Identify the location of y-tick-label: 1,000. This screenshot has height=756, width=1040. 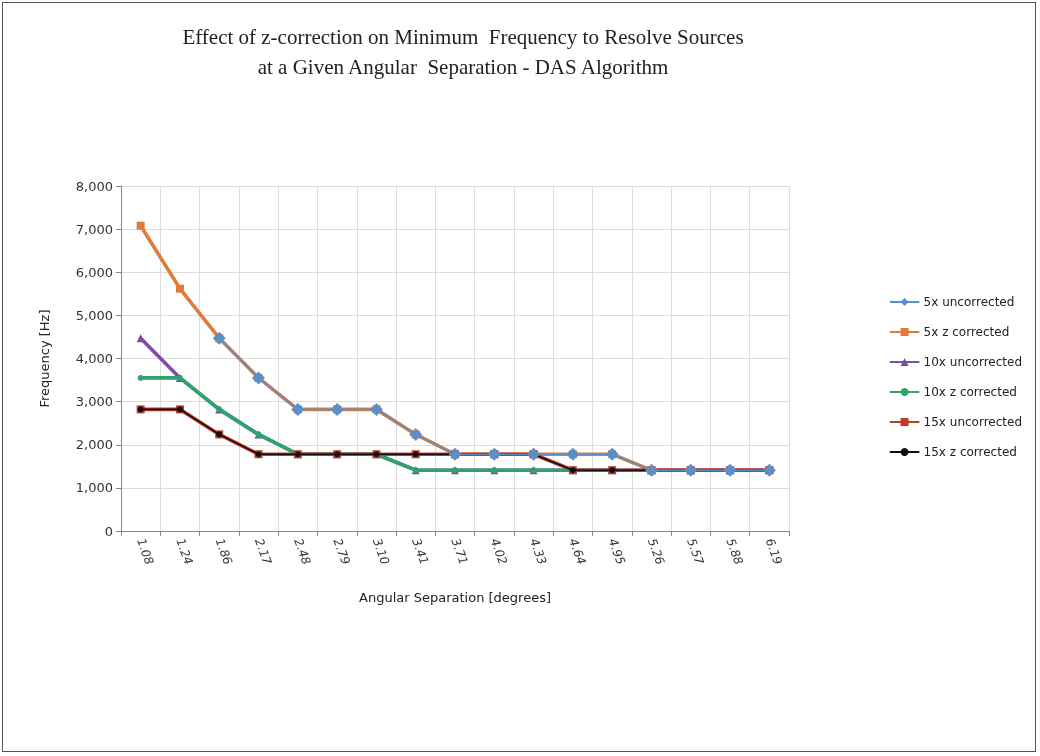
(94, 488).